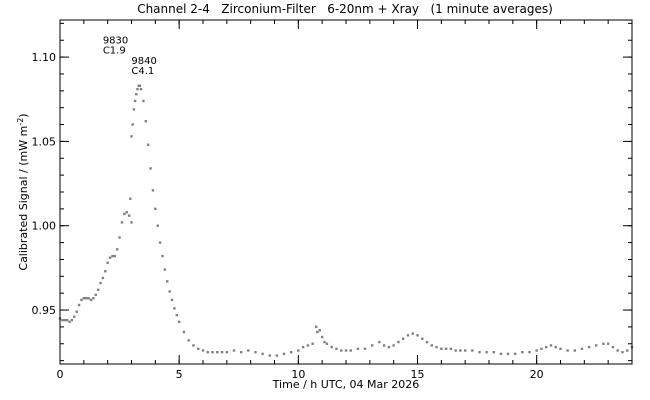 This screenshot has width=650, height=400. I want to click on x-axis-label: Time / h UTC, 04 Mar 2026, so click(346, 384).